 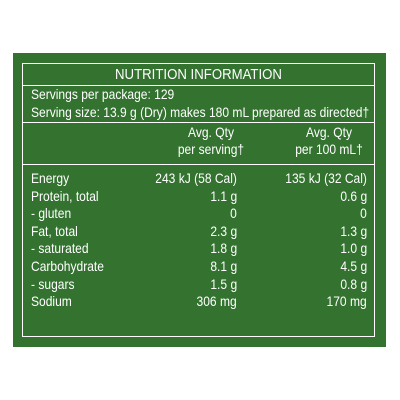 What do you see at coordinates (198, 164) in the screenshot?
I see `header-divider` at bounding box center [198, 164].